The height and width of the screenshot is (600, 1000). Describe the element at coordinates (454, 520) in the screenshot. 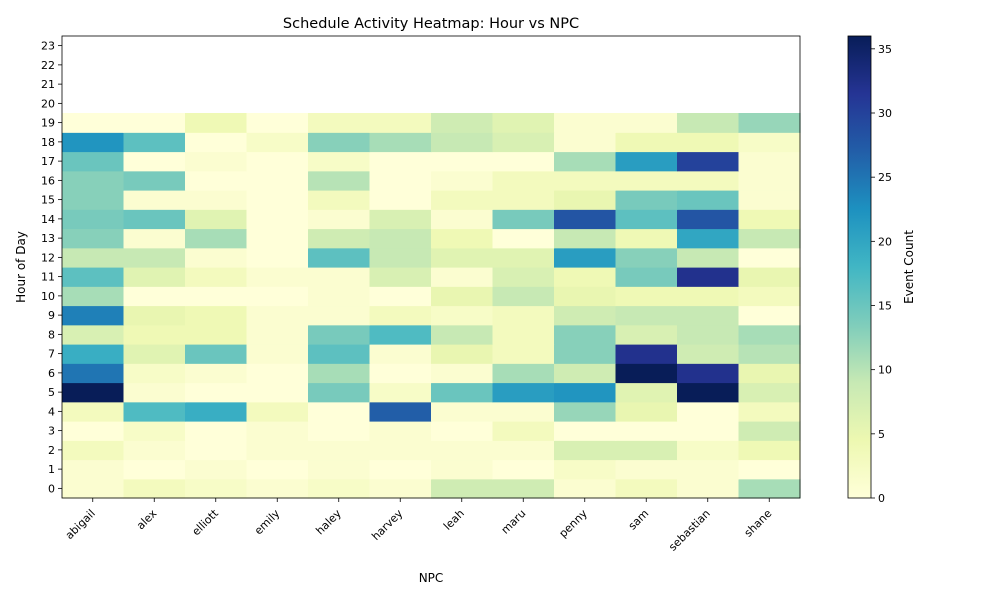

I see `x-tick-label: leah` at that location.